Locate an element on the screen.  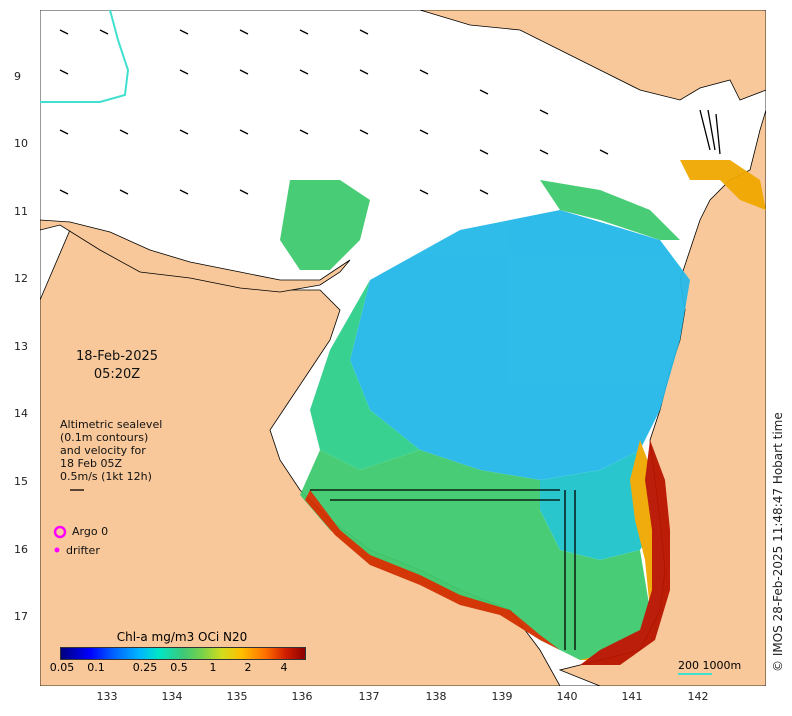
colorbar-tick: 1 is located at coordinates (213, 667).